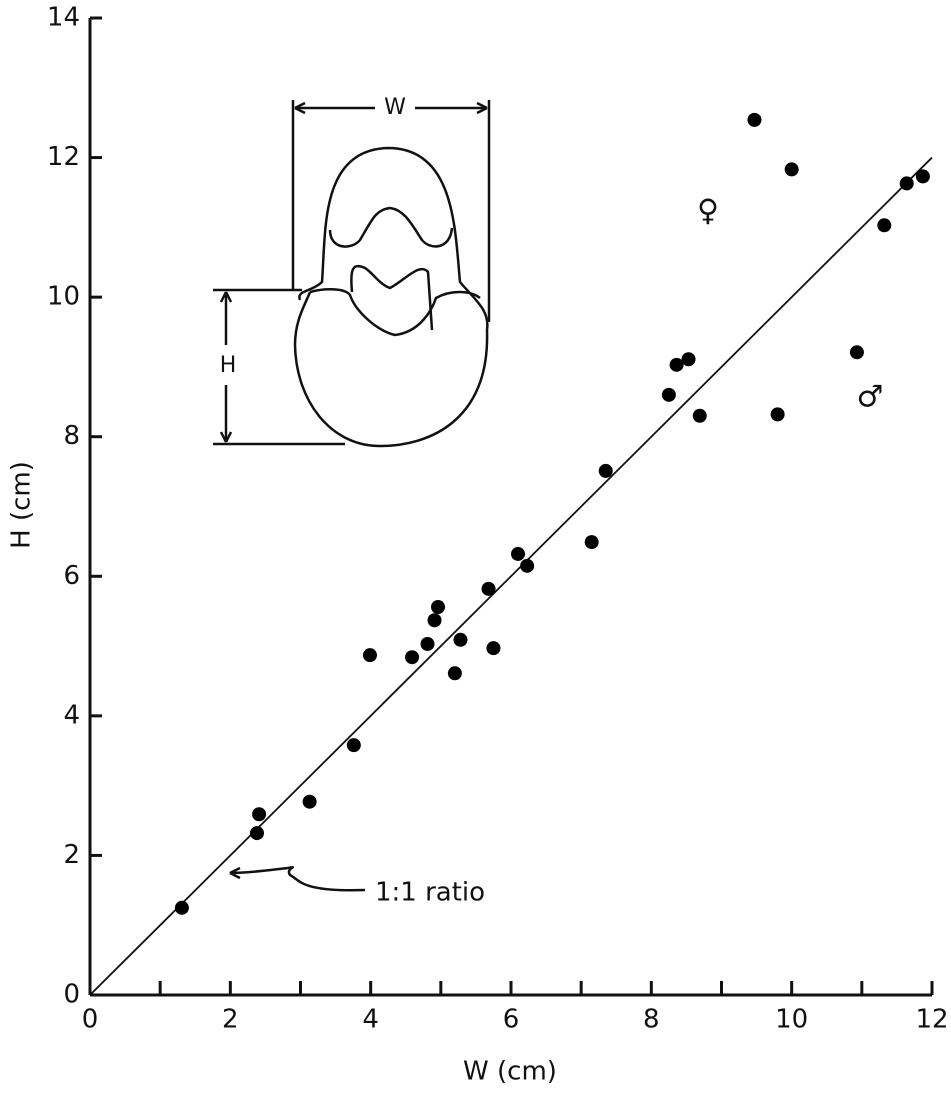 Image resolution: width=951 pixels, height=1095 pixels. I want to click on x-tick-label: 8, so click(651, 1020).